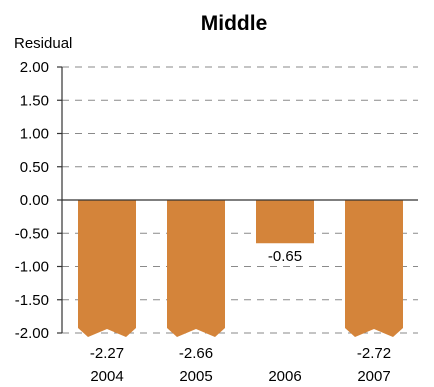  What do you see at coordinates (196, 268) in the screenshot?
I see `bar-2005` at bounding box center [196, 268].